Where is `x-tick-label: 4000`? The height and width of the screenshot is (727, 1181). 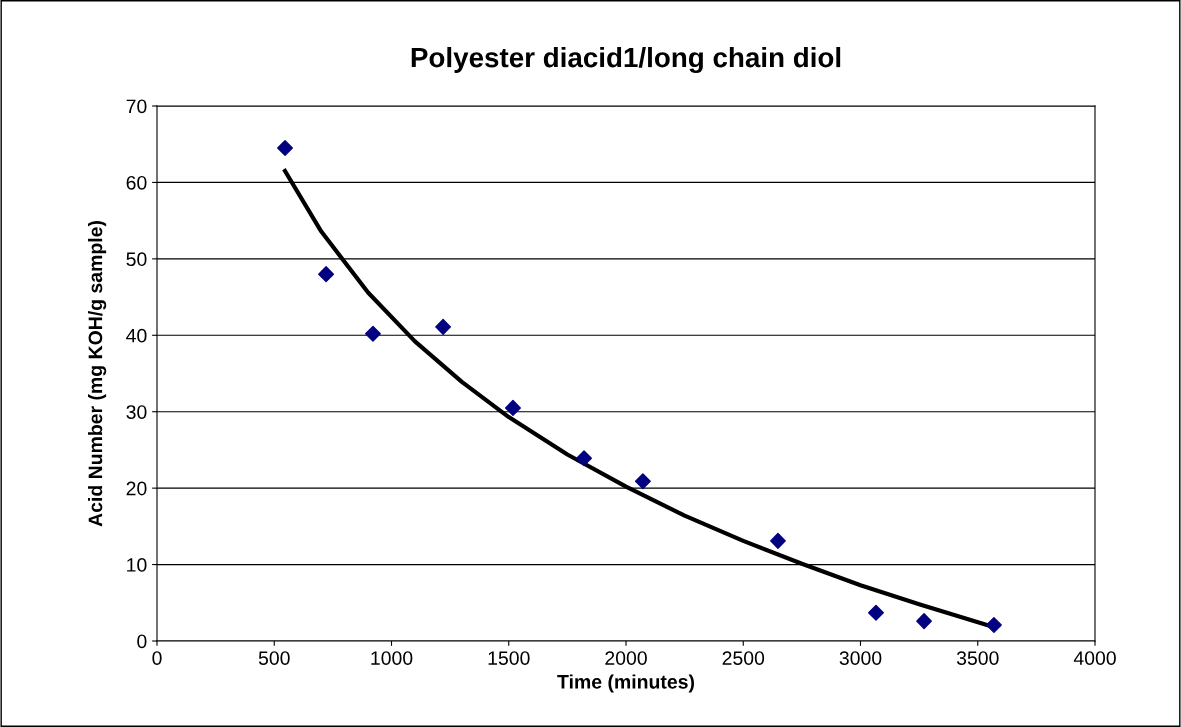
x-tick-label: 4000 is located at coordinates (1094, 658).